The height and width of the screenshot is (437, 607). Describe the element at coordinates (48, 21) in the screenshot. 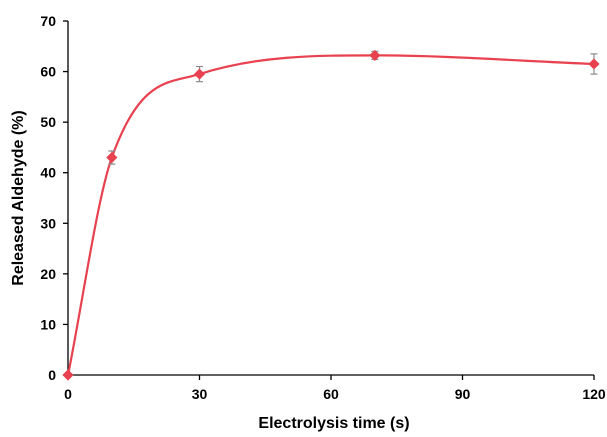

I see `y-tick-label: 70` at that location.